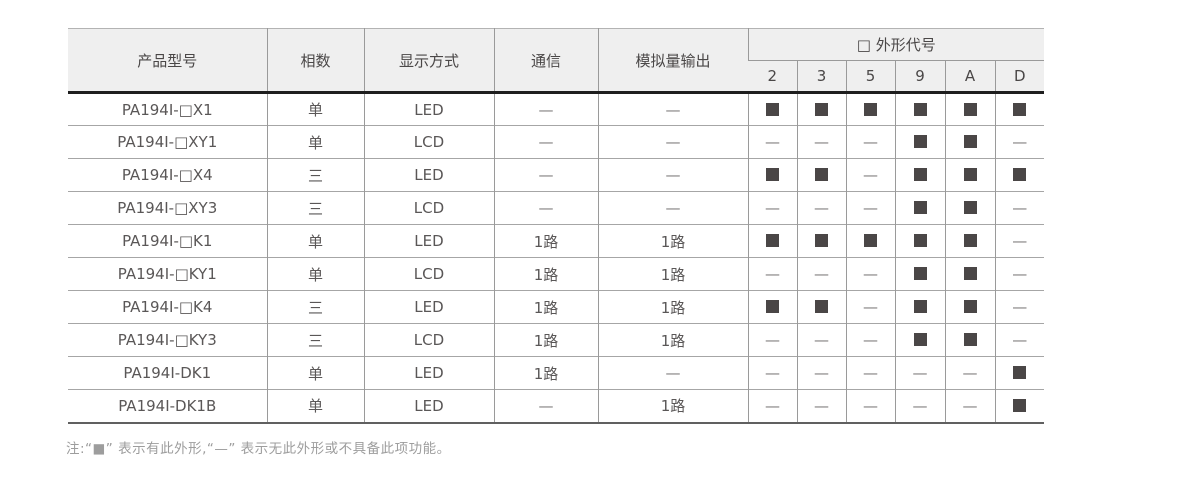  What do you see at coordinates (167, 241) in the screenshot?
I see `cell-model: PA194I-□K1` at bounding box center [167, 241].